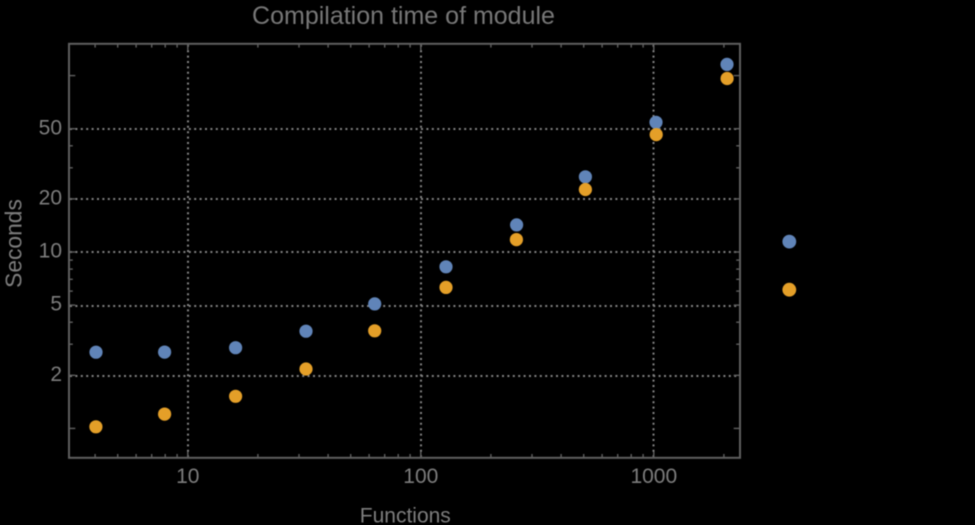  I want to click on svg-text: 20, so click(50, 198).